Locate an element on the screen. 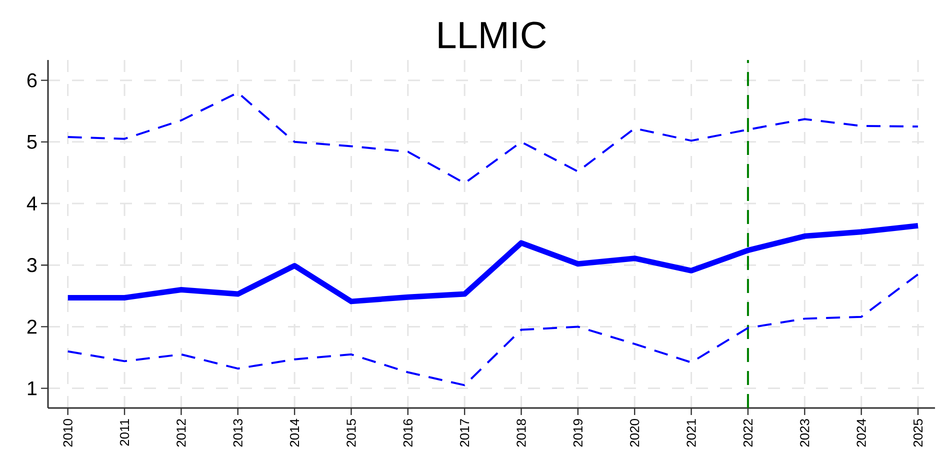  x-tick-label: 2024 is located at coordinates (861, 432).